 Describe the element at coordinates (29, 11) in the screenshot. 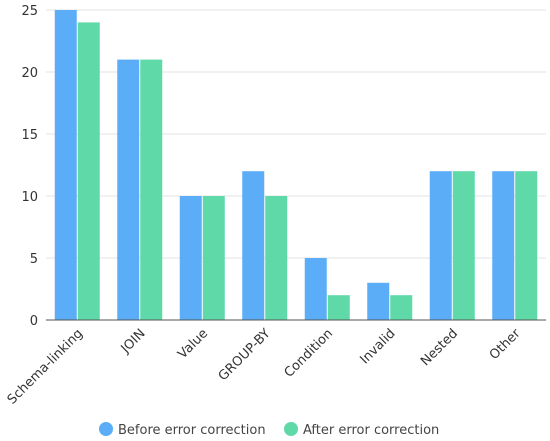

I see `y-tick-label: 25` at that location.